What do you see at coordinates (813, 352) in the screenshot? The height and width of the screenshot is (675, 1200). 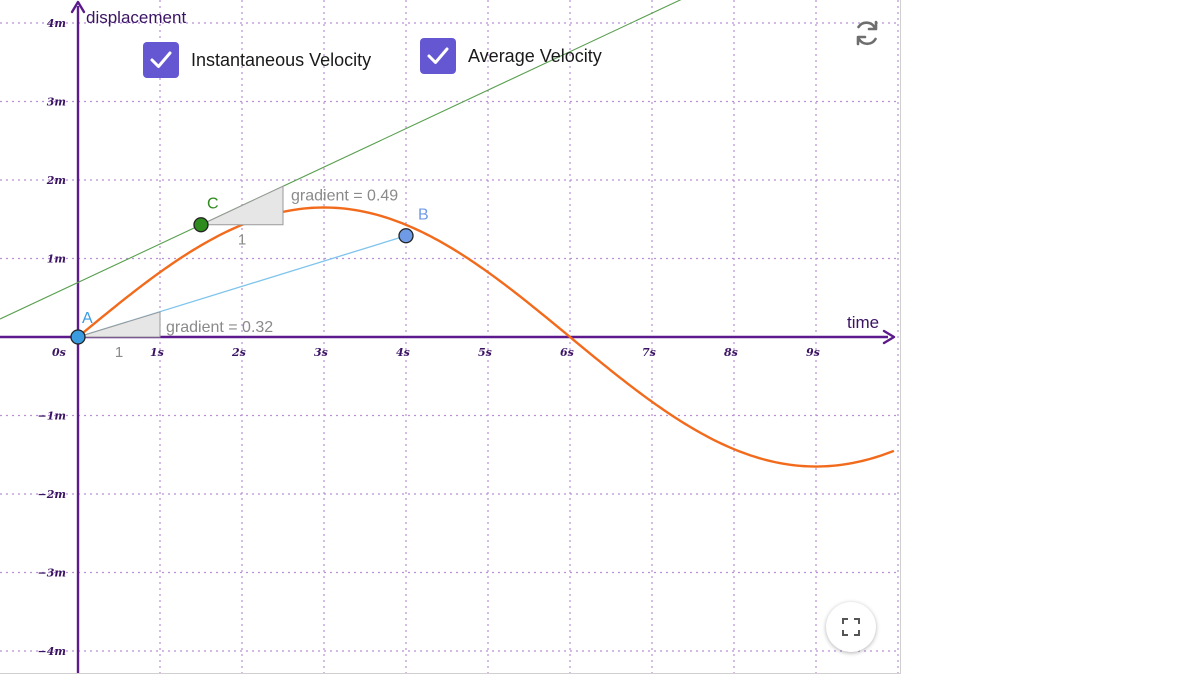 I see `x-tick-label: 9s` at bounding box center [813, 352].